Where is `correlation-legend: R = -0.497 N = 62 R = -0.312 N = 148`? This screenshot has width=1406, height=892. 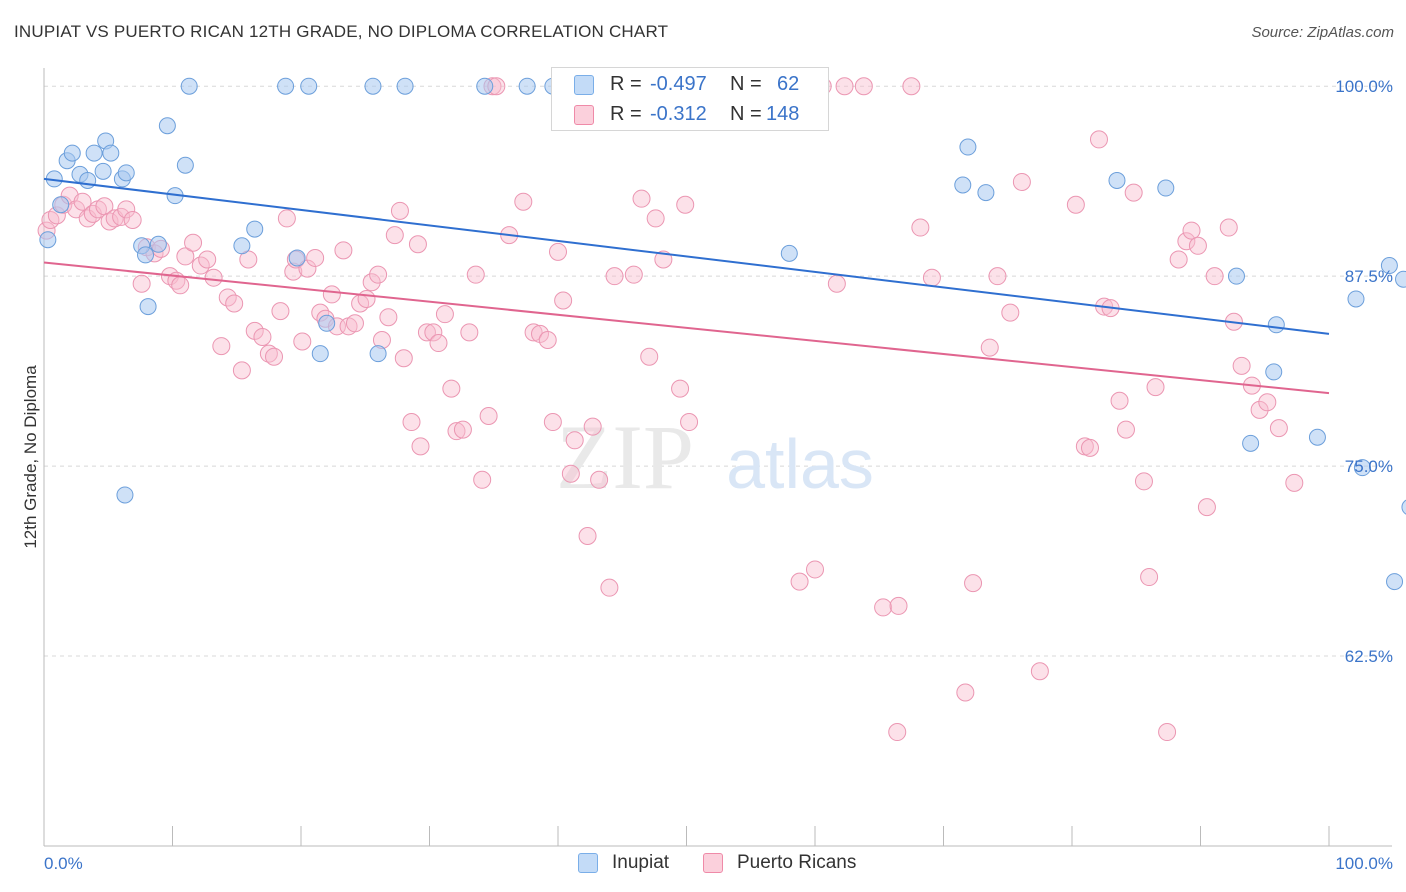 correlation-legend: R = -0.497 N = 62 R = -0.312 N = 148 is located at coordinates (690, 99).